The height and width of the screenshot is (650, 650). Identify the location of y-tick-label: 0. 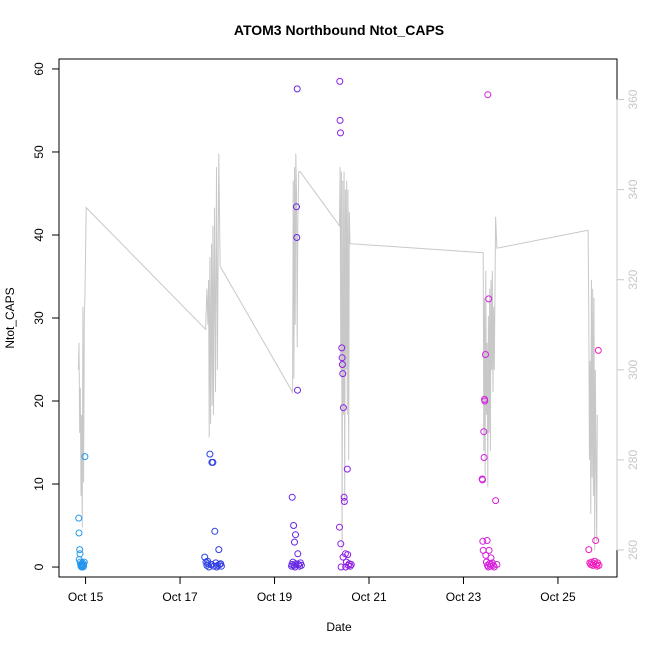
(39, 566).